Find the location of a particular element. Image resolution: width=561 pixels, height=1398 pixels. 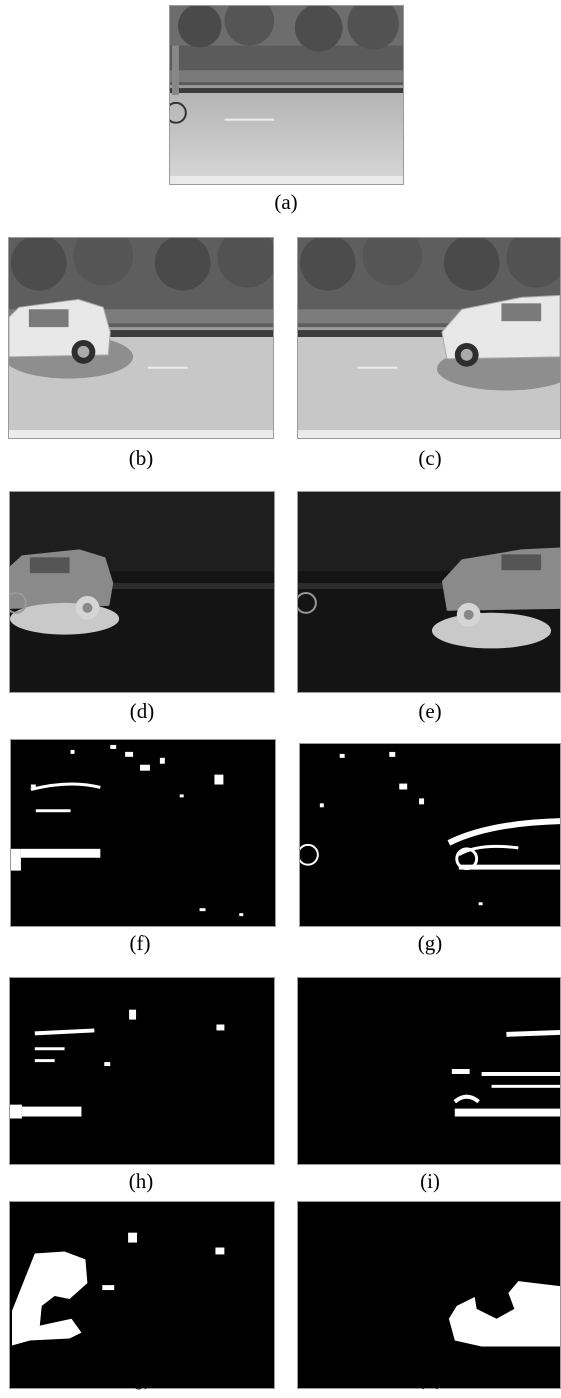

panel-c-frame-car-right is located at coordinates (429, 338).